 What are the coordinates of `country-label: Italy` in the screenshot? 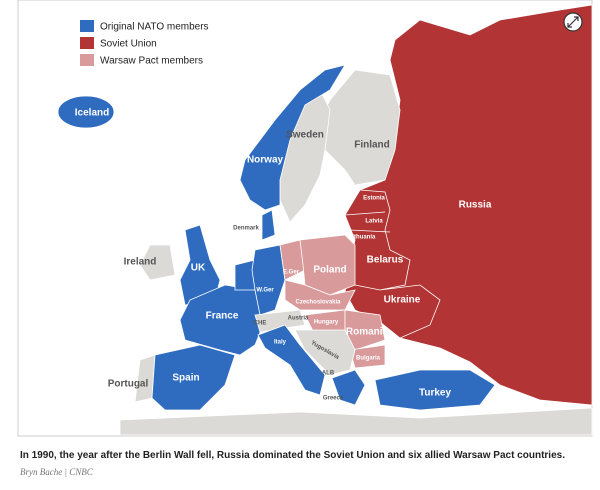 It's located at (280, 343).